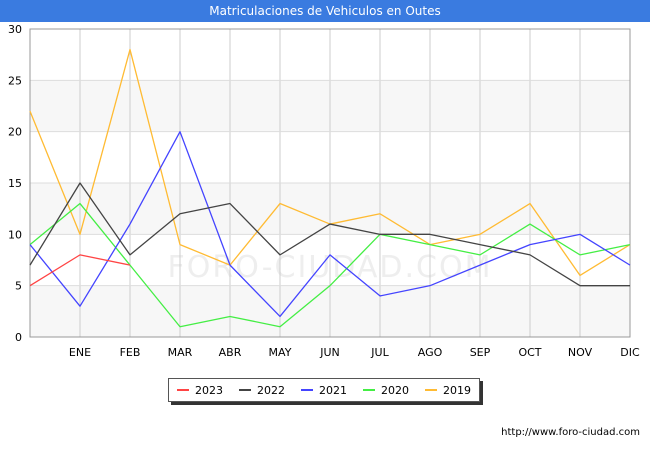  Describe the element at coordinates (15, 29) in the screenshot. I see `y-tick-label: 30` at that location.